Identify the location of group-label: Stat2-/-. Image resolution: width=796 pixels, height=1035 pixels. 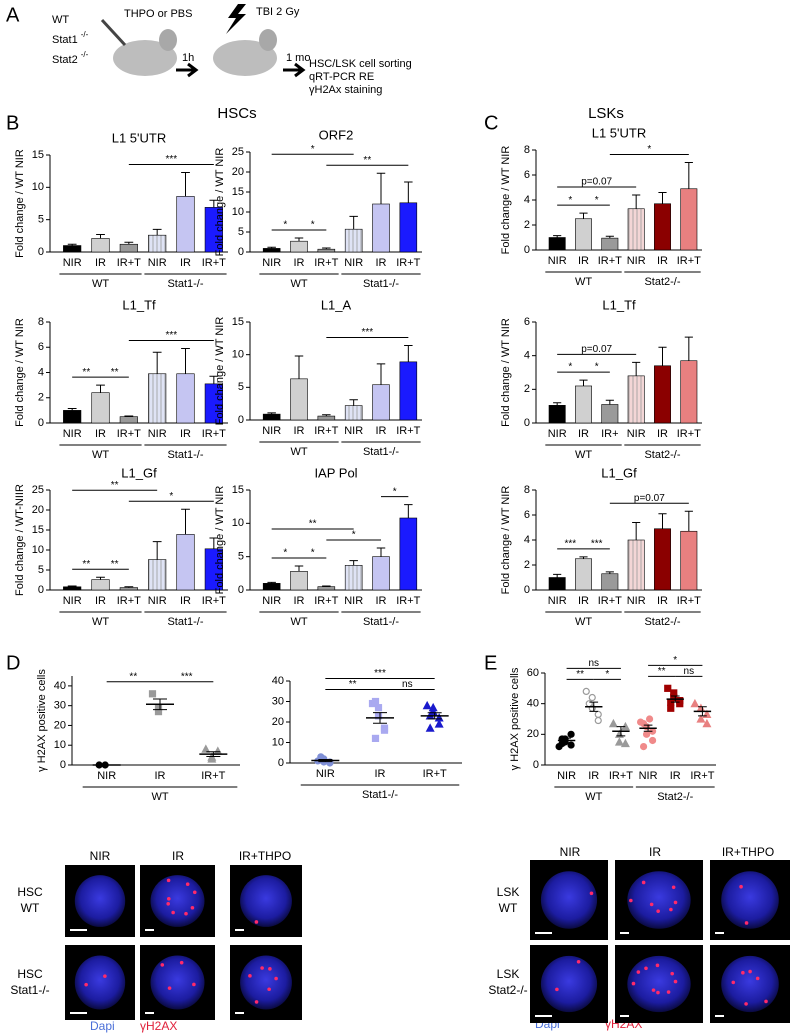
(662, 282).